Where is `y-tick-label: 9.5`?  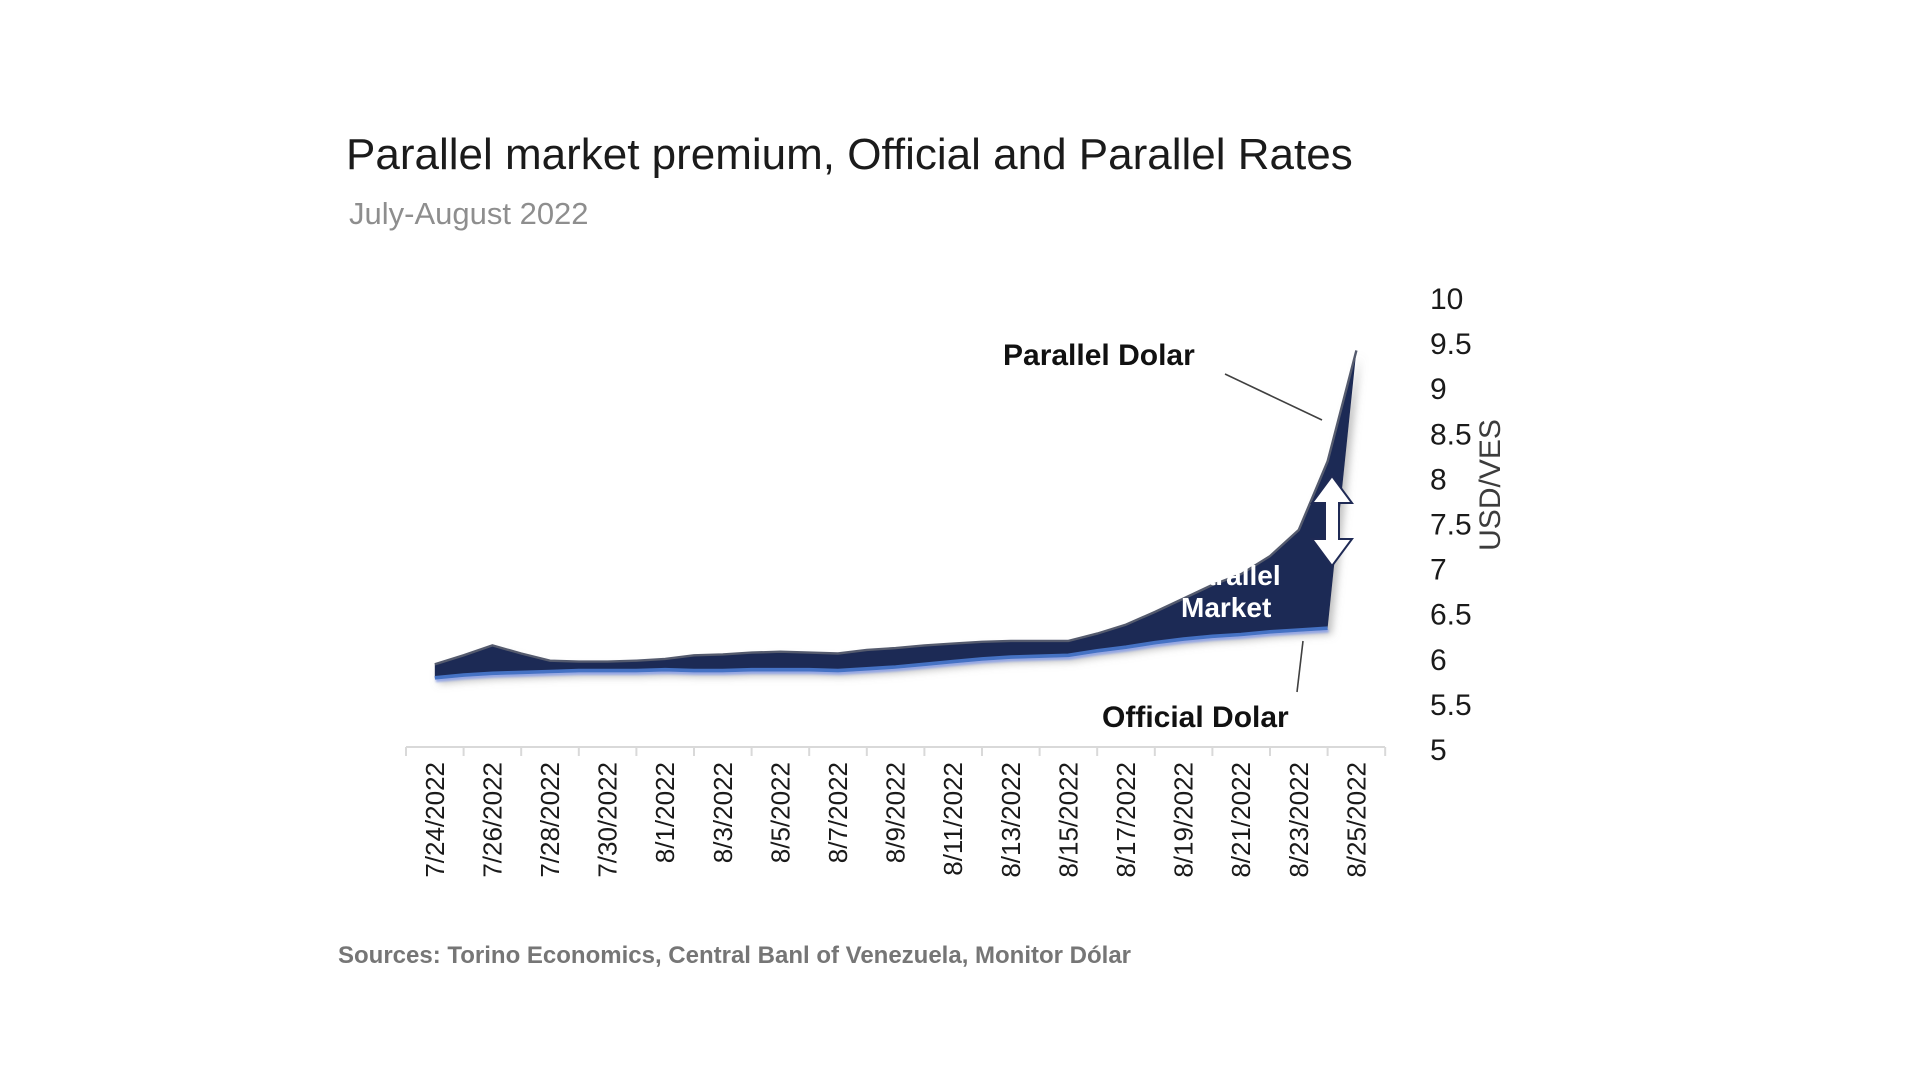 y-tick-label: 9.5 is located at coordinates (1451, 344).